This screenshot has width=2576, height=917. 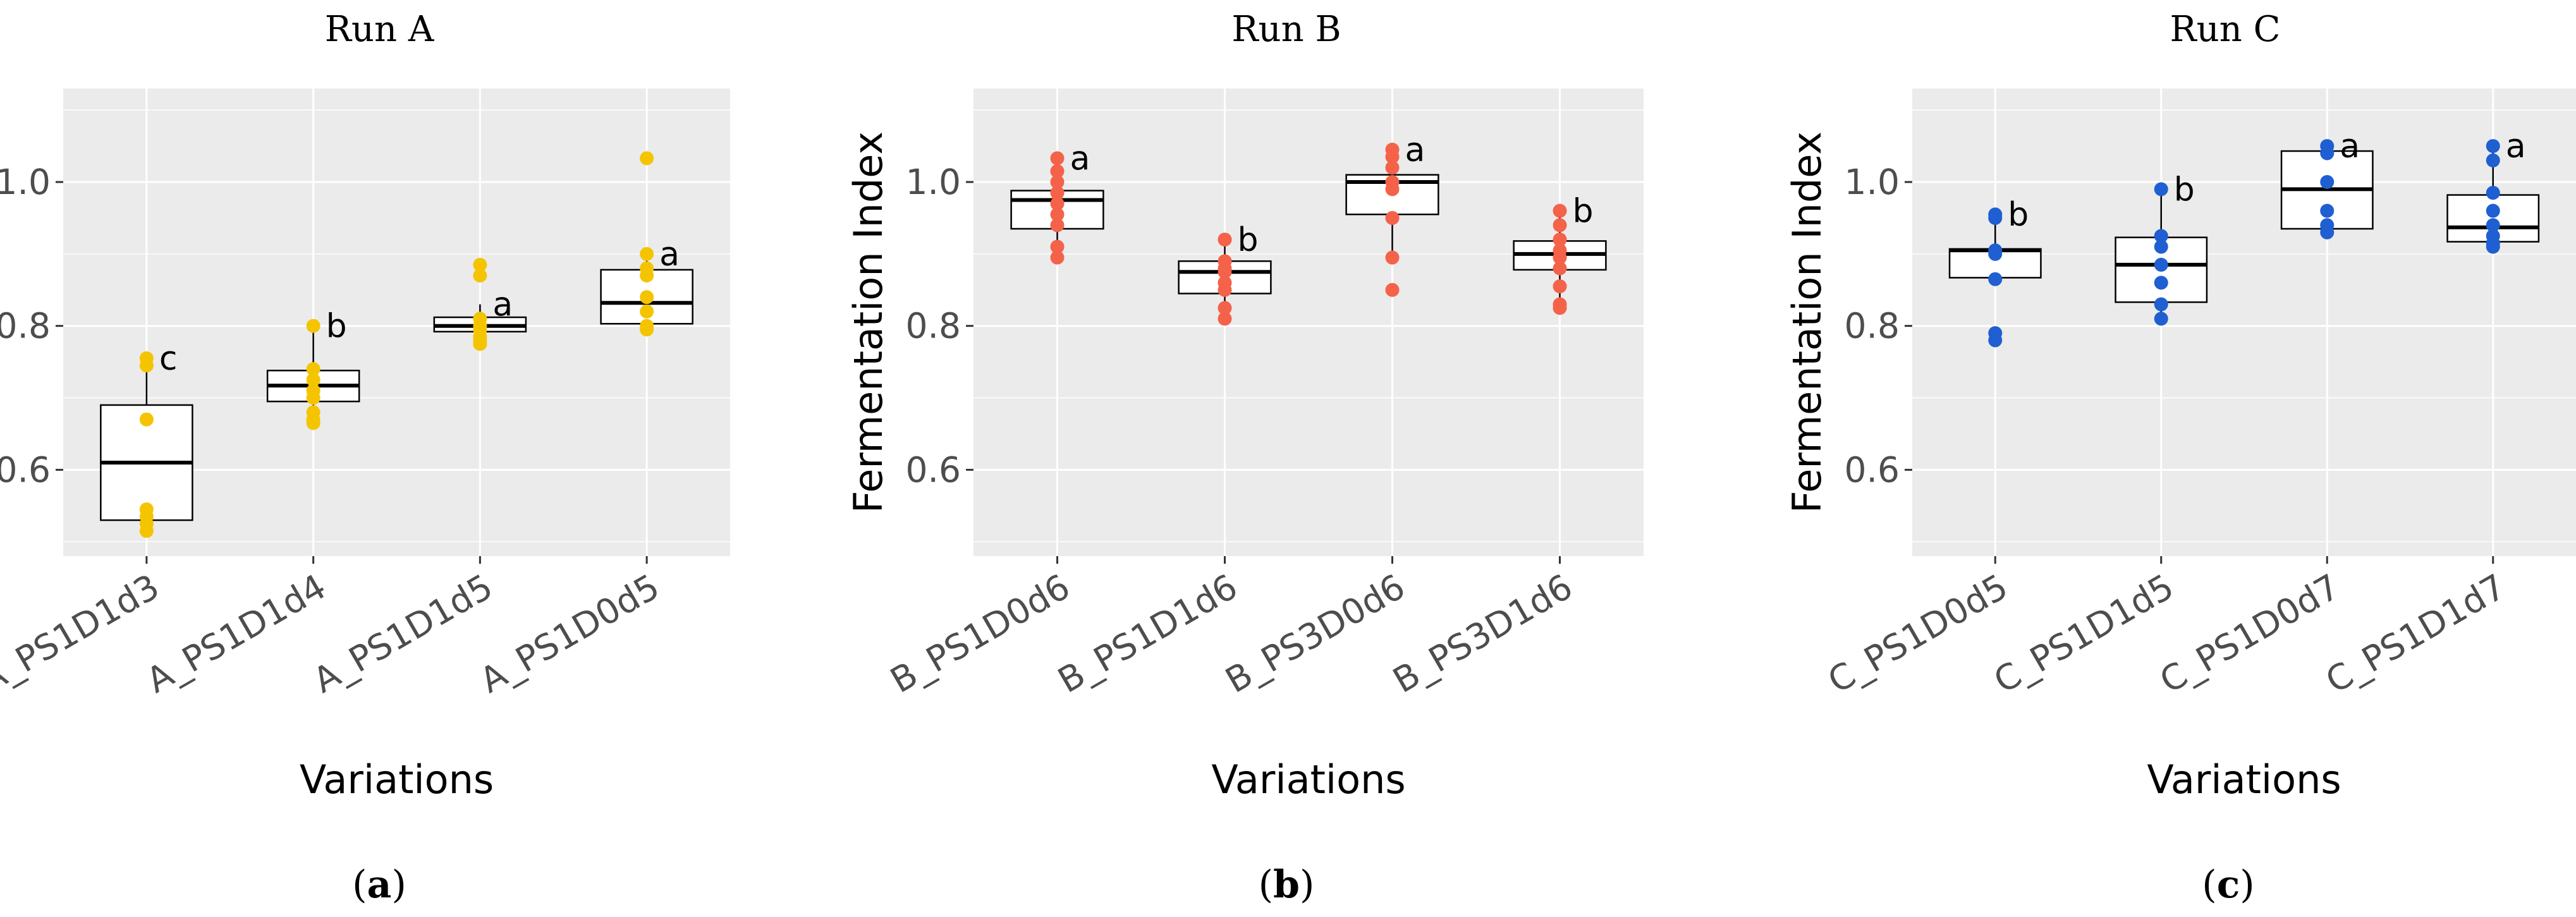 What do you see at coordinates (1147, 633) in the screenshot?
I see `x-tick-label: B_PS1D1d6` at bounding box center [1147, 633].